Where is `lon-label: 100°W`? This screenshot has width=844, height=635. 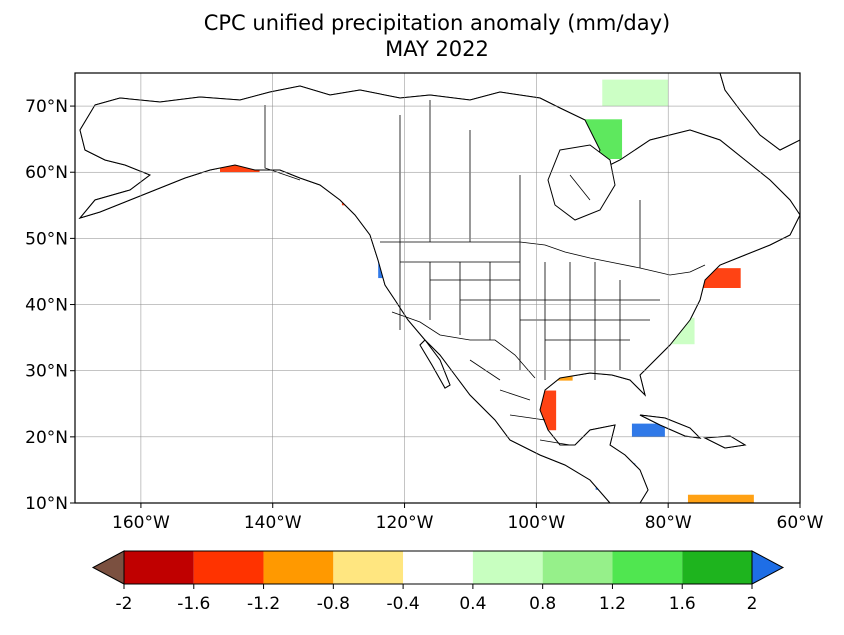 lon-label: 100°W is located at coordinates (536, 523).